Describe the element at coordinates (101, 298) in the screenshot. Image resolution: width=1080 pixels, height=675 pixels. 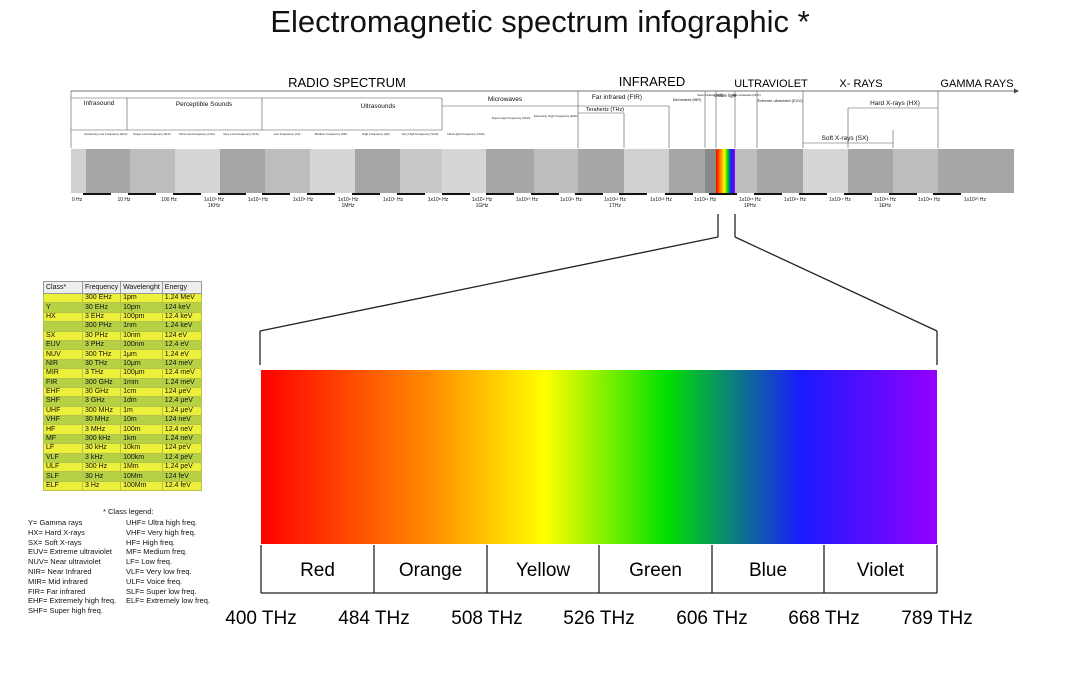
I see `cell-frequency: 300 EHz` at that location.